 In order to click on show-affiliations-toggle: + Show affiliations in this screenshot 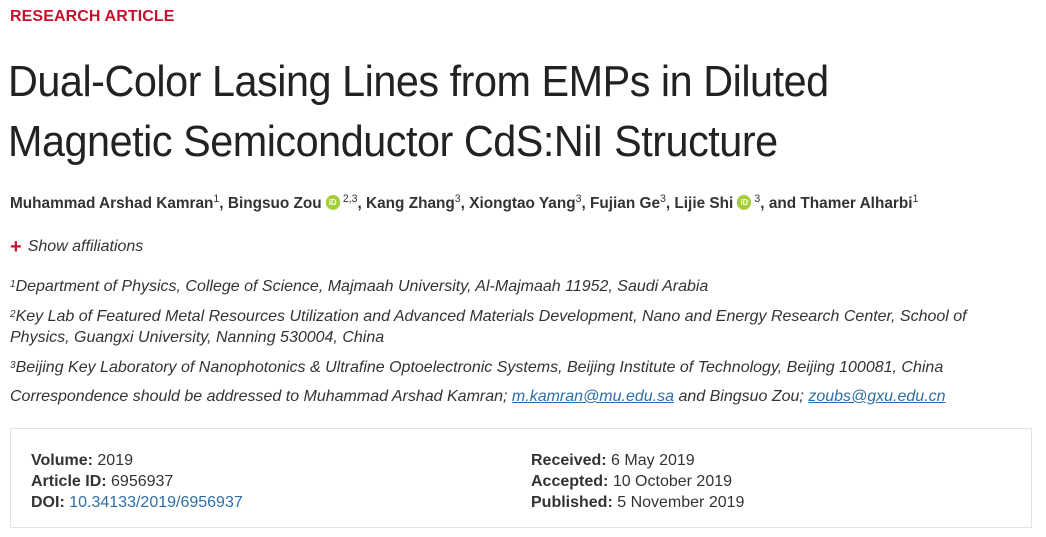, I will do `click(77, 247)`.